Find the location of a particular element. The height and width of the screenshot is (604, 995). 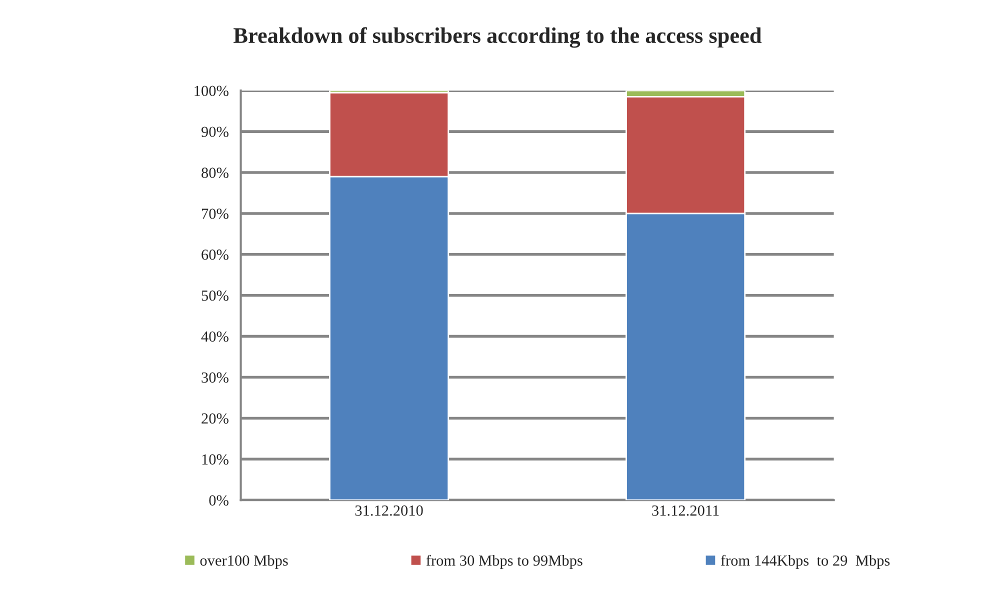

y-tick-label: 40% is located at coordinates (214, 336).